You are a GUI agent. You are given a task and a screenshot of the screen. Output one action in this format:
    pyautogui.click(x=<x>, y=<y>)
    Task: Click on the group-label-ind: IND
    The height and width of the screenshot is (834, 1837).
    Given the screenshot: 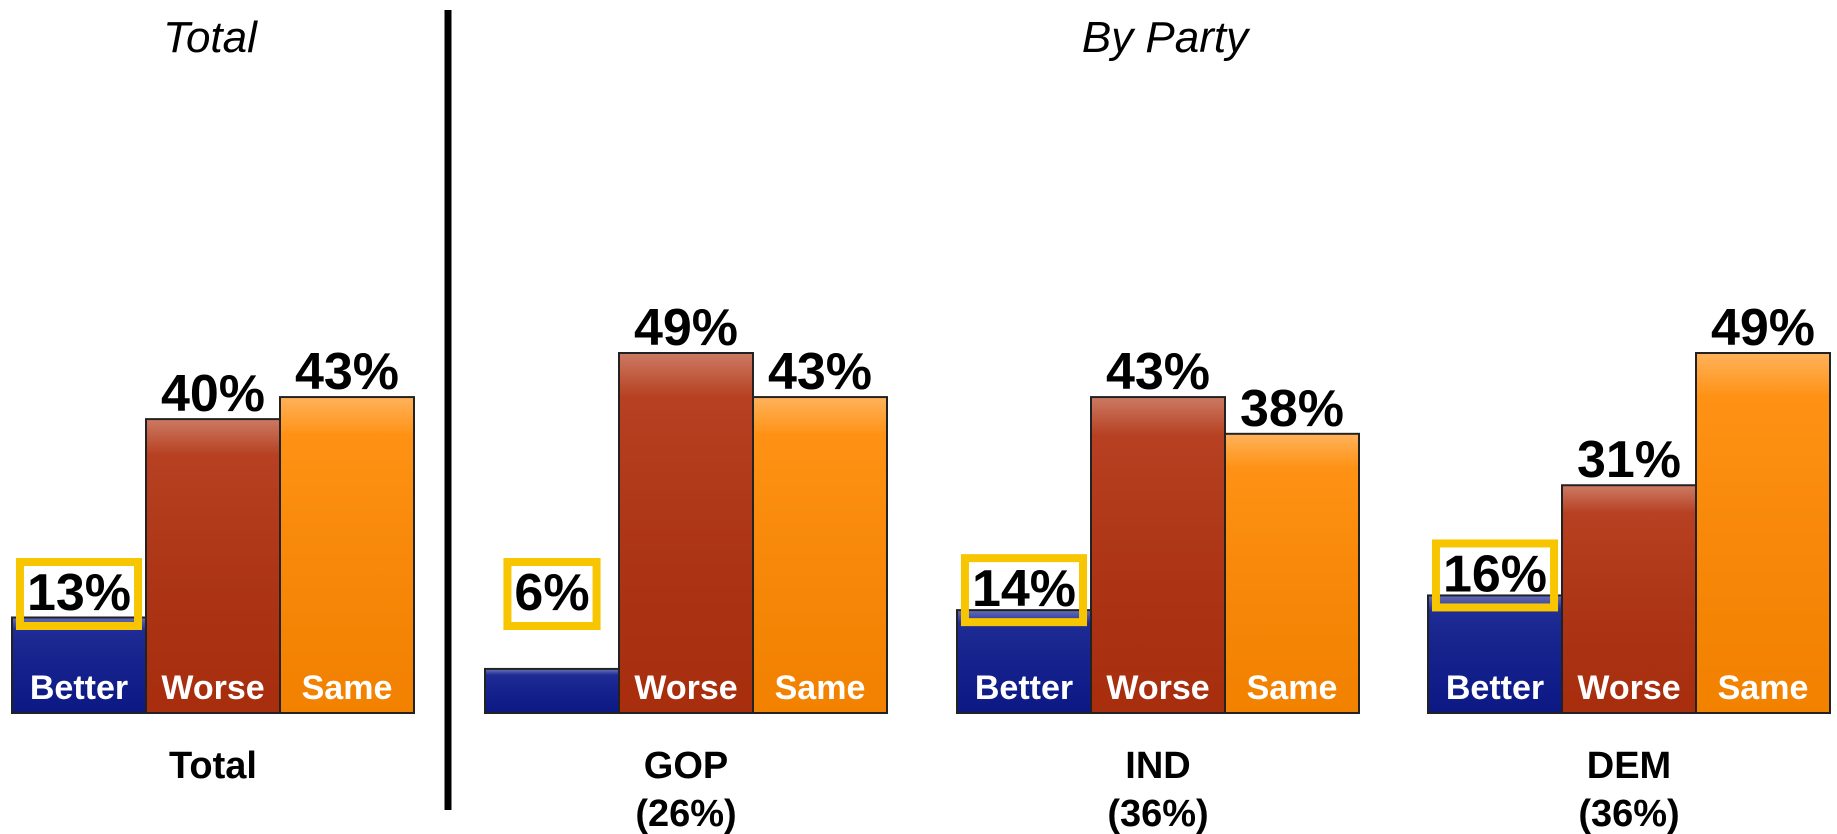 What is the action you would take?
    pyautogui.click(x=1157, y=766)
    